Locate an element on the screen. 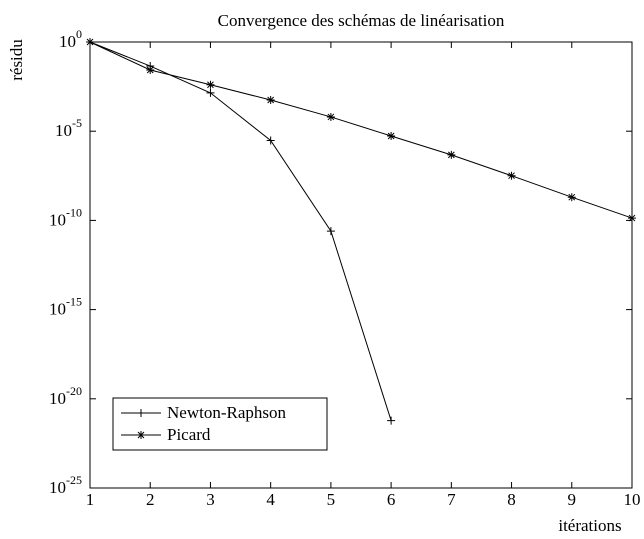 The image size is (644, 539). x-tick-label: 9 is located at coordinates (572, 499).